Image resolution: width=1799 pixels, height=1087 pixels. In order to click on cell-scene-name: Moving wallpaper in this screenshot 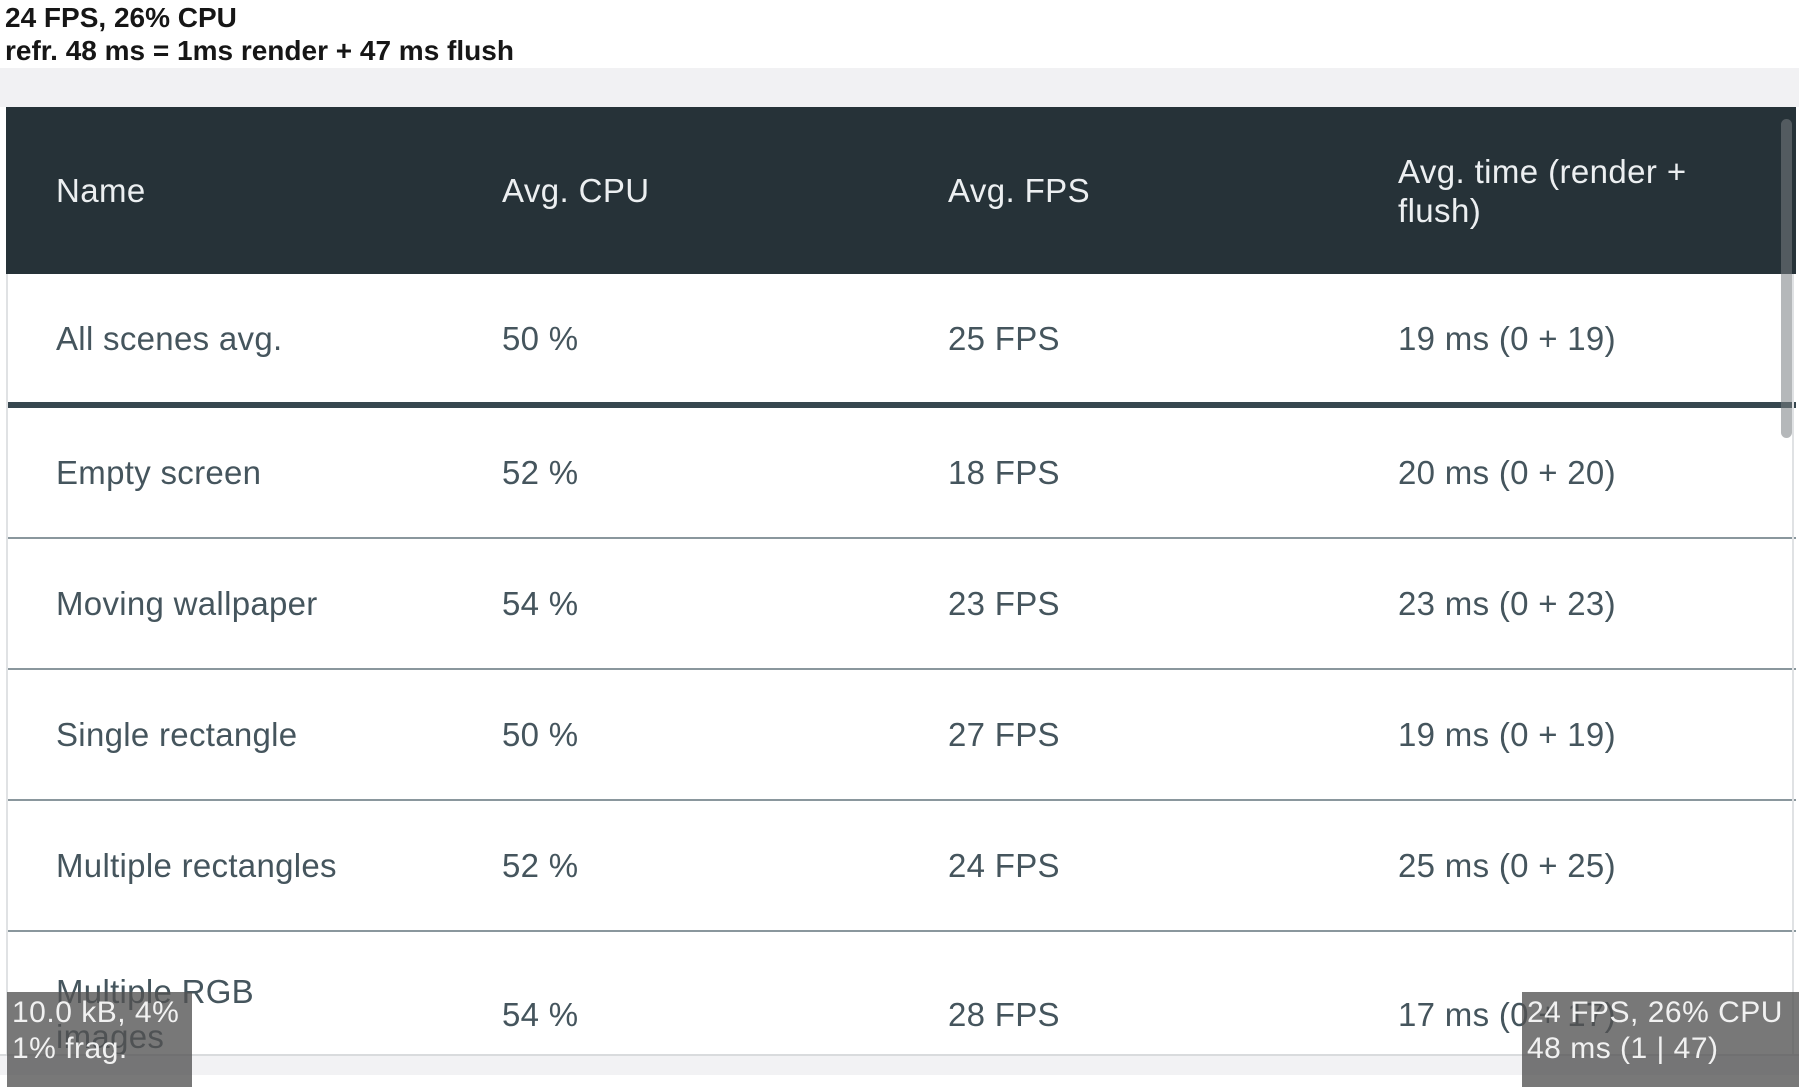, I will do `click(187, 603)`.